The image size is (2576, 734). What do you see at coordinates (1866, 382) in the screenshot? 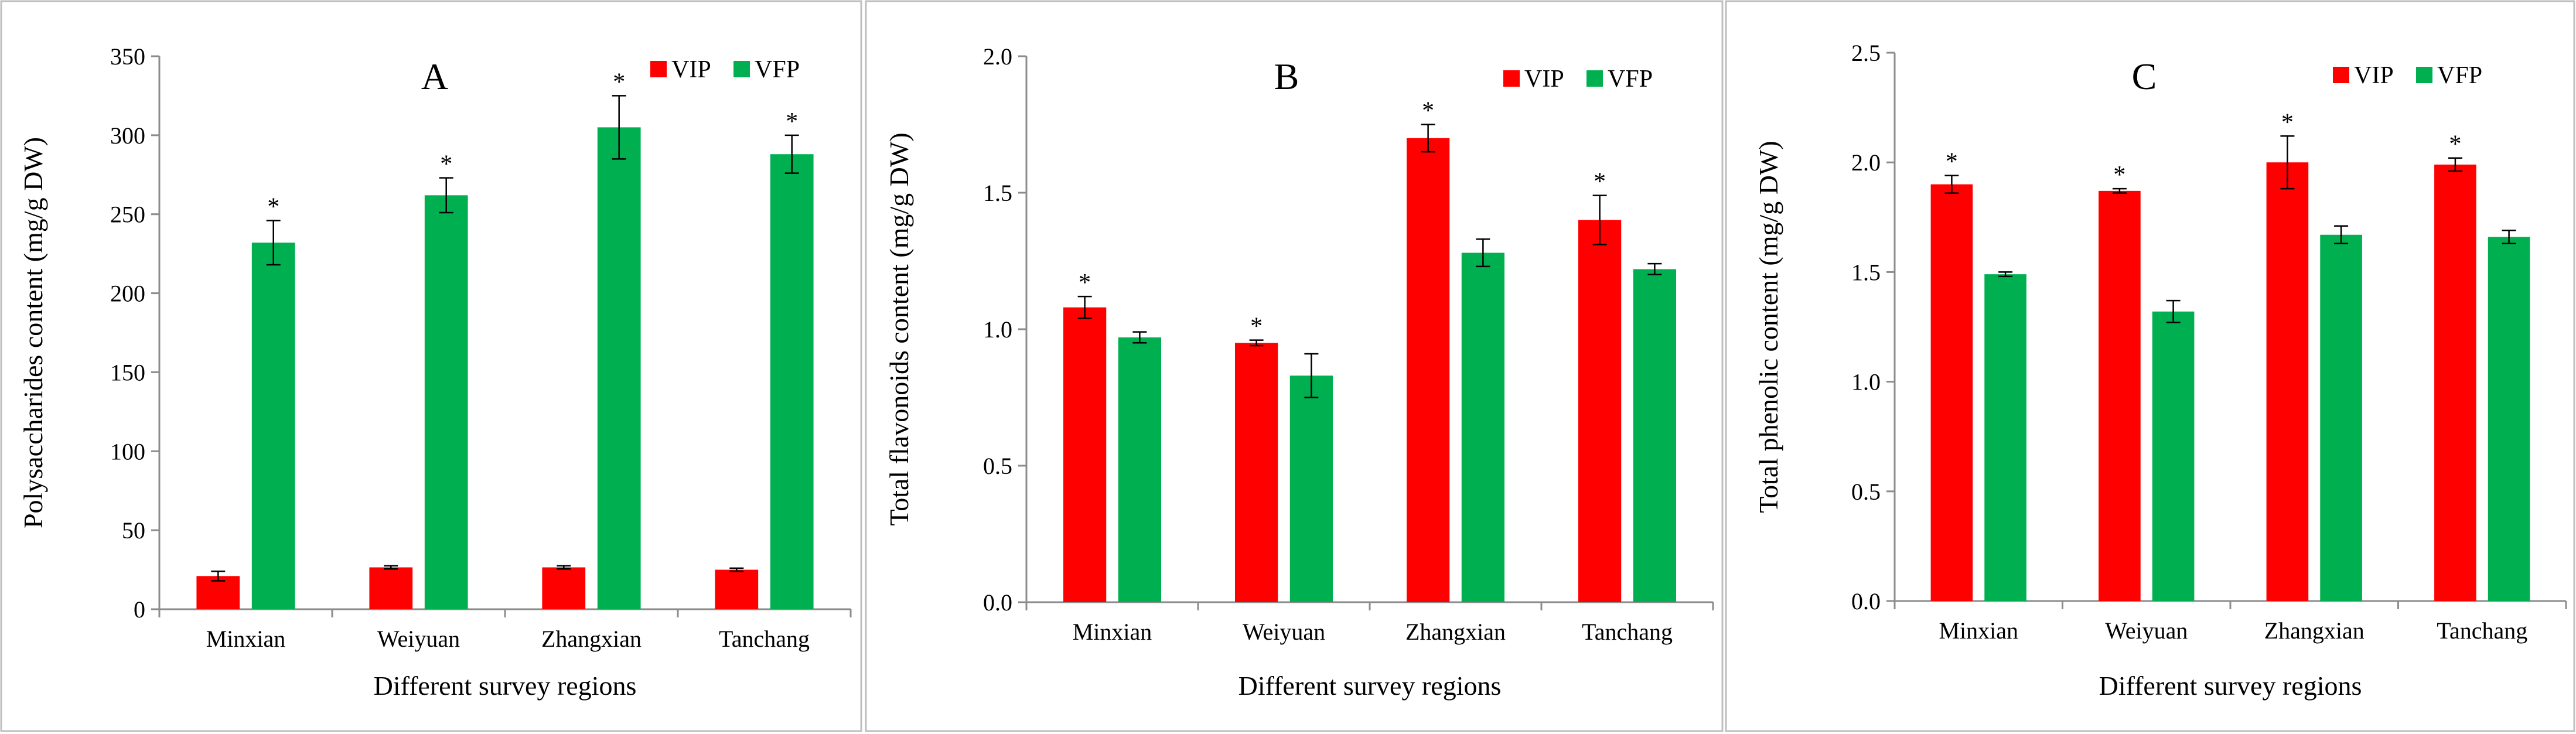
I see `y-tick-label: 1.0` at bounding box center [1866, 382].